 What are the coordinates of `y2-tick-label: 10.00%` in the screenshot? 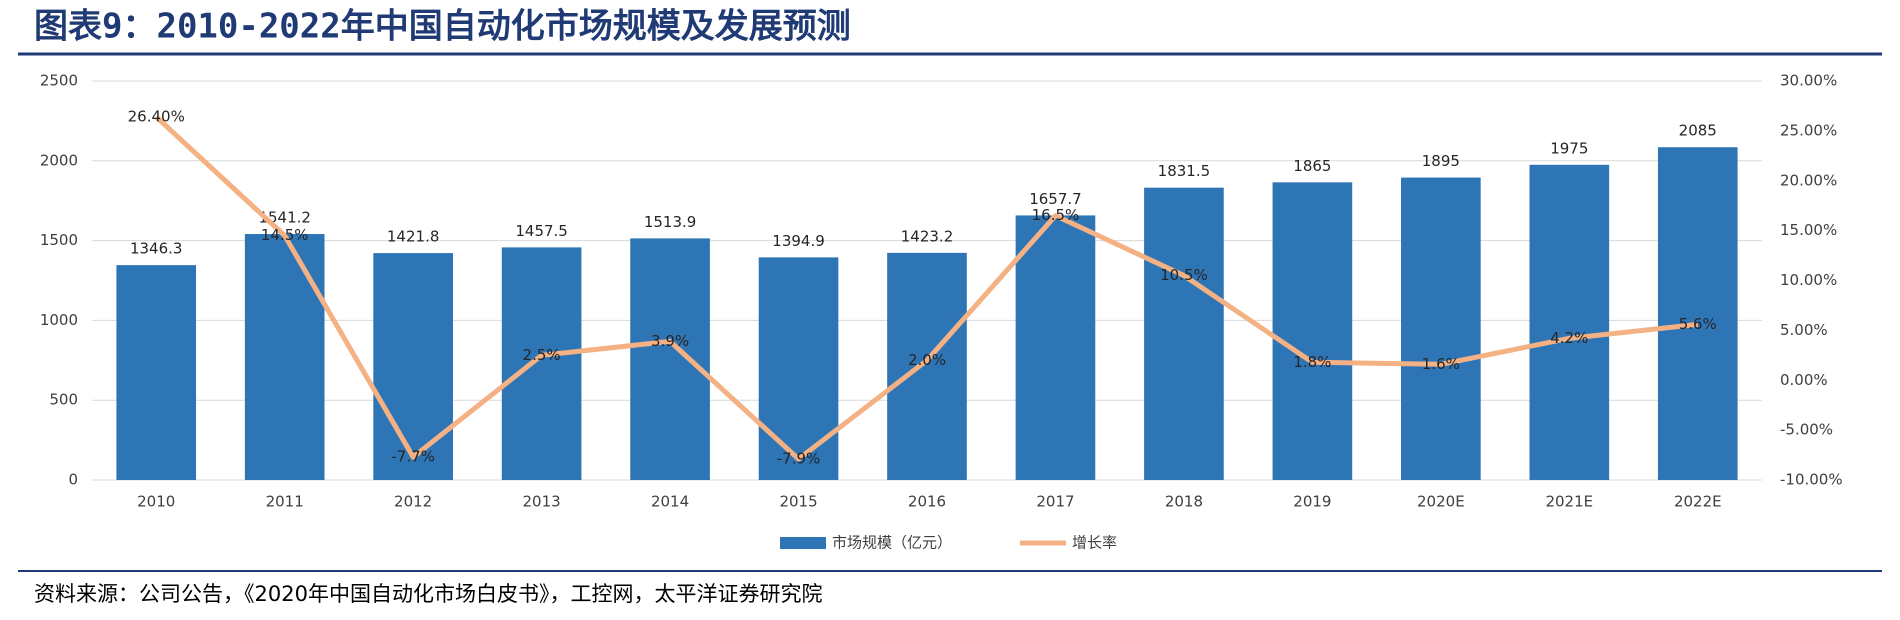 It's located at (1808, 280).